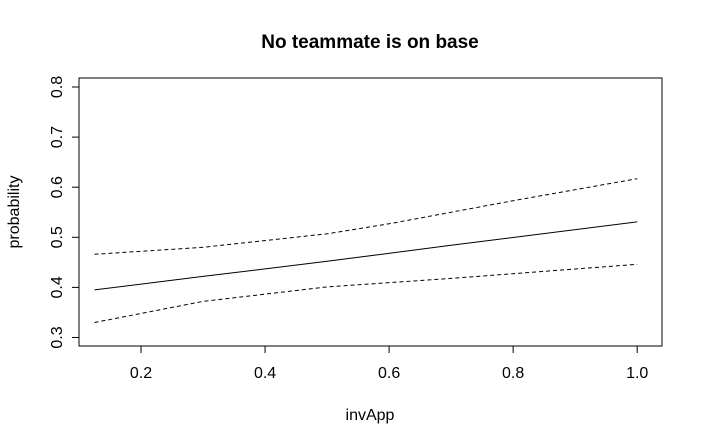 Image resolution: width=703 pixels, height=445 pixels. What do you see at coordinates (57, 137) in the screenshot?
I see `y-tick-label: 0.7` at bounding box center [57, 137].